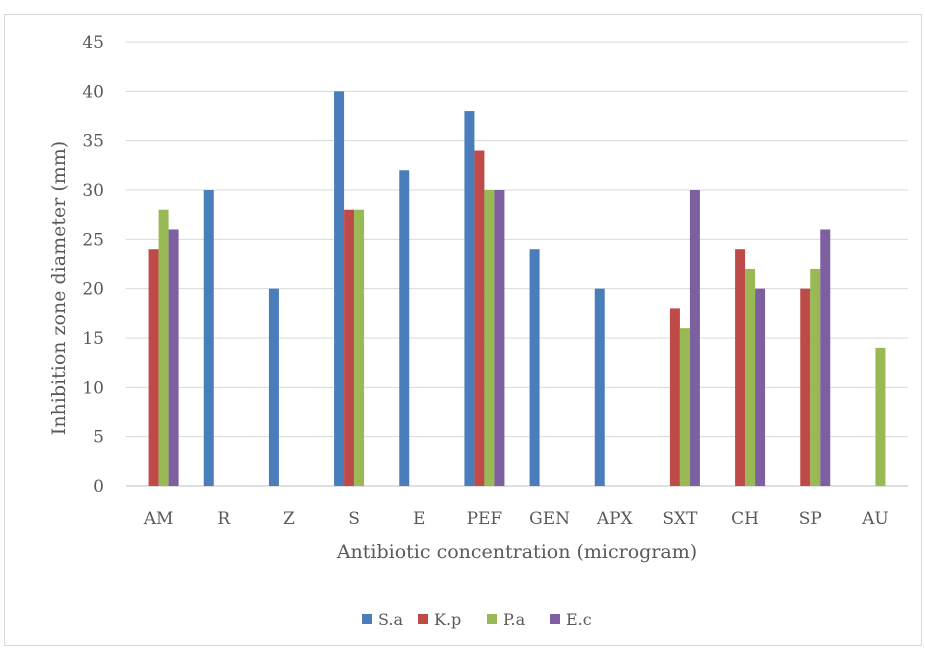 Image resolution: width=925 pixels, height=649 pixels. What do you see at coordinates (208, 338) in the screenshot?
I see `bar-S.a-R` at bounding box center [208, 338].